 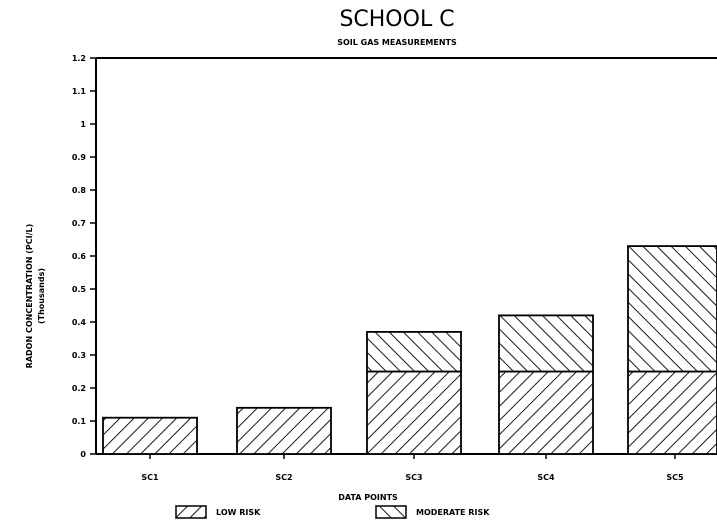 What do you see at coordinates (79, 322) in the screenshot?
I see `y-tick-label: 0.4` at bounding box center [79, 322].